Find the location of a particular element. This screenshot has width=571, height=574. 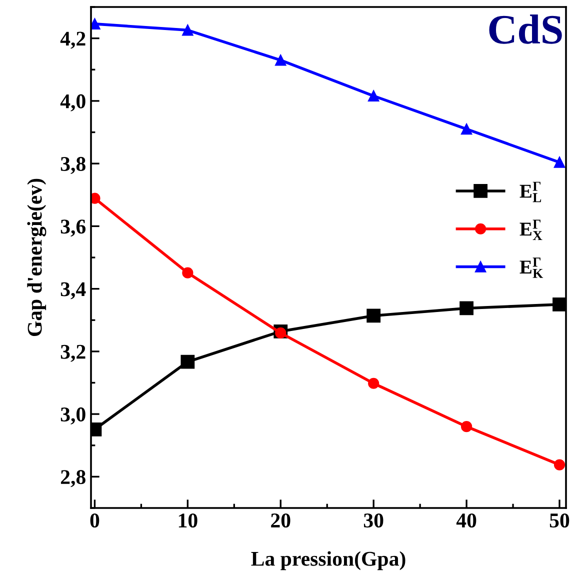

legend-label: E$^{Γ}$$_{K}$ is located at coordinates (532, 268).